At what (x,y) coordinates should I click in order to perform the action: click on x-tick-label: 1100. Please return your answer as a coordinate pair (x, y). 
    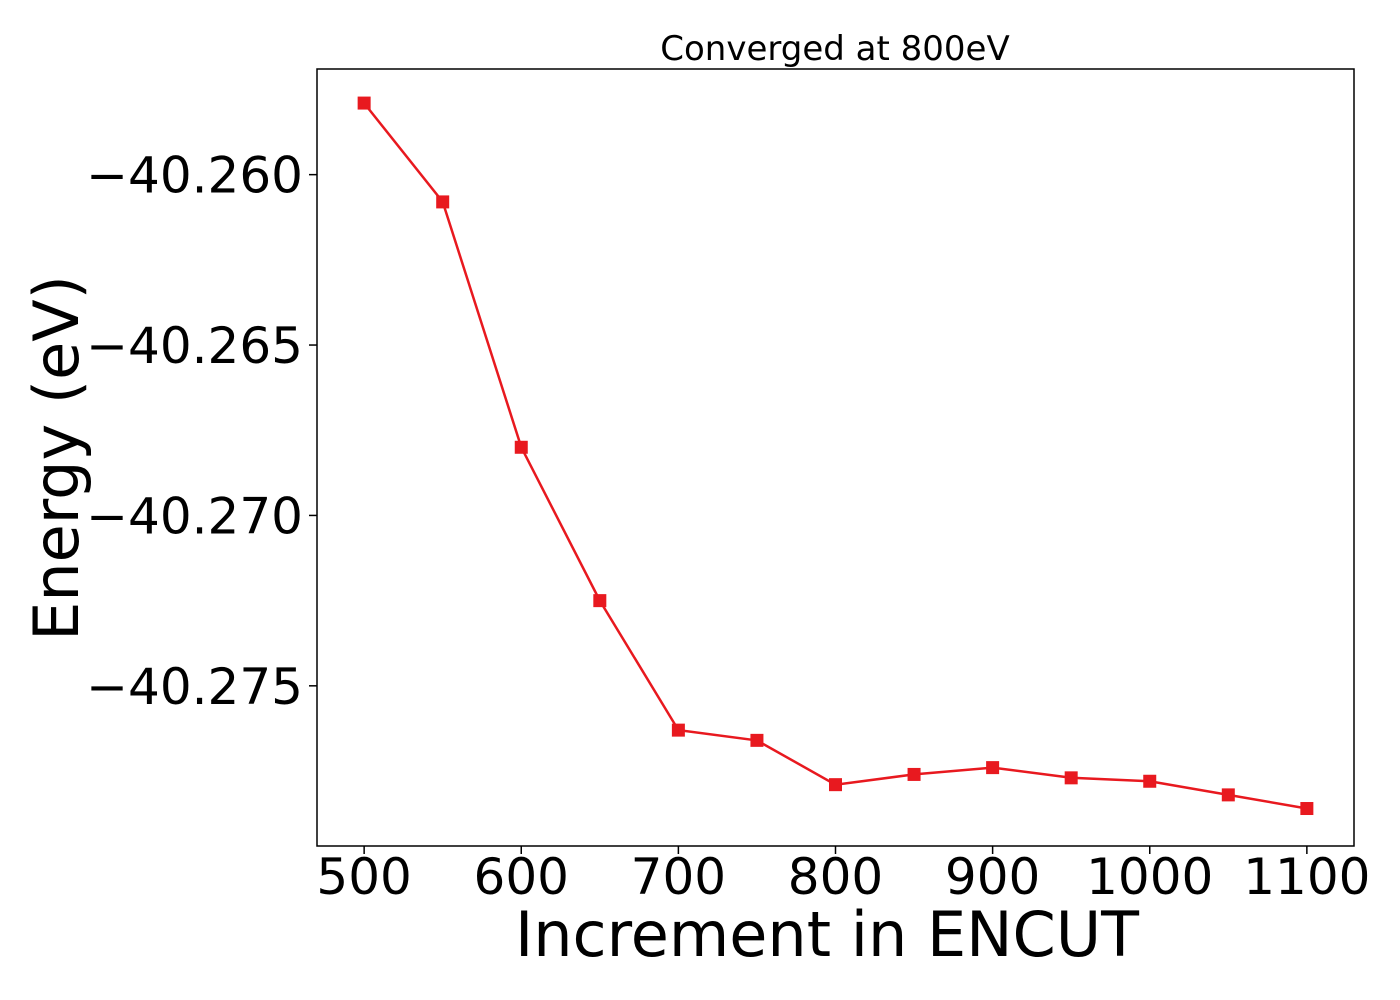
    Looking at the image, I should click on (1306, 877).